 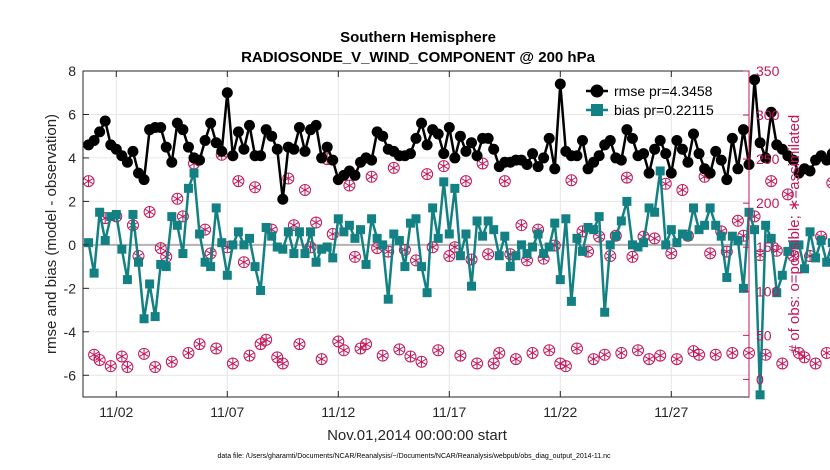 What do you see at coordinates (72, 158) in the screenshot?
I see `left-tick-label: 4` at bounding box center [72, 158].